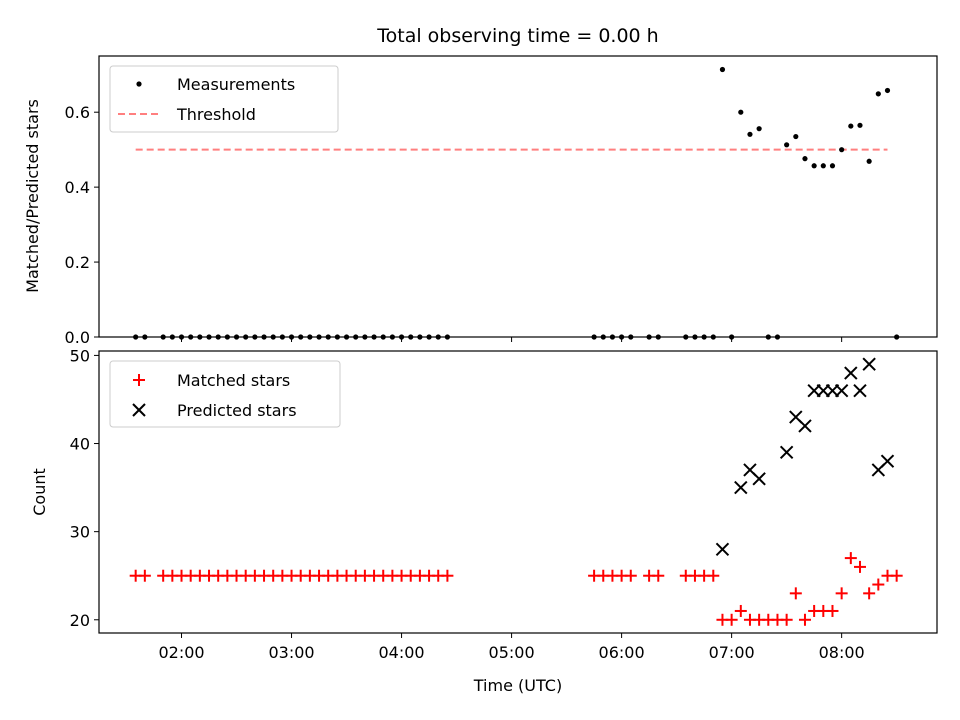 The image size is (960, 720). I want to click on bottom-x-tick-label: 02:00, so click(181, 652).